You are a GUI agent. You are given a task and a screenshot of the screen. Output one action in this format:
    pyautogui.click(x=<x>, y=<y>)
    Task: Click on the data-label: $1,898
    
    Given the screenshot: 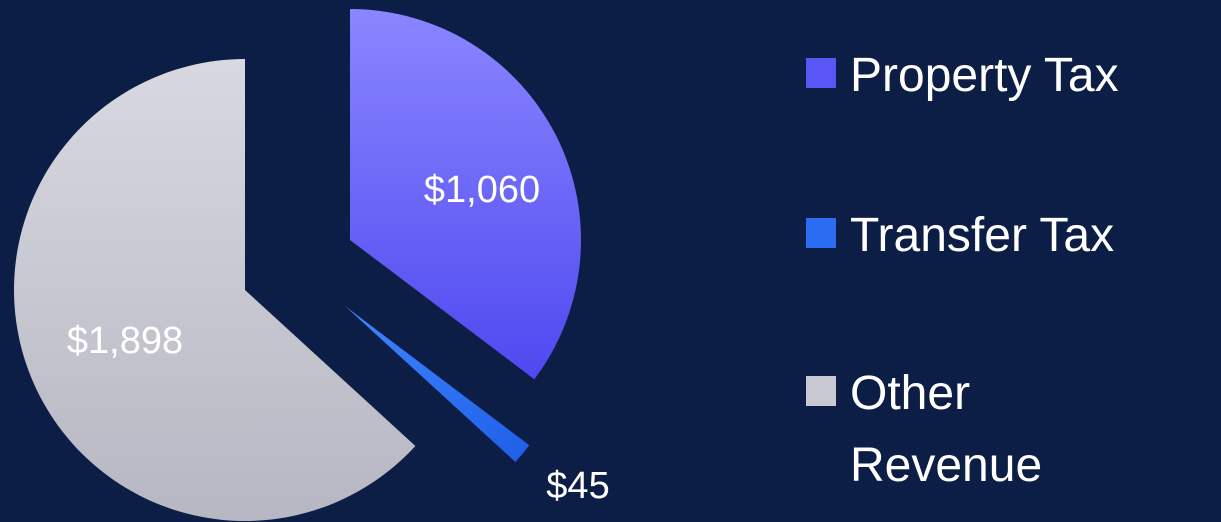 What is the action you would take?
    pyautogui.click(x=125, y=341)
    